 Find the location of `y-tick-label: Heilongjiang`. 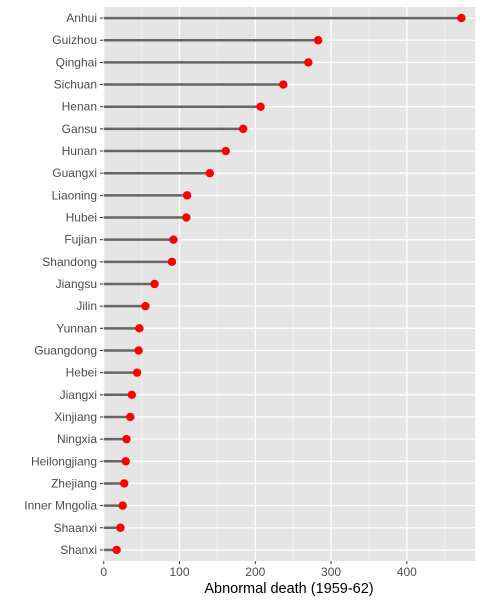

y-tick-label: Heilongjiang is located at coordinates (64, 461).